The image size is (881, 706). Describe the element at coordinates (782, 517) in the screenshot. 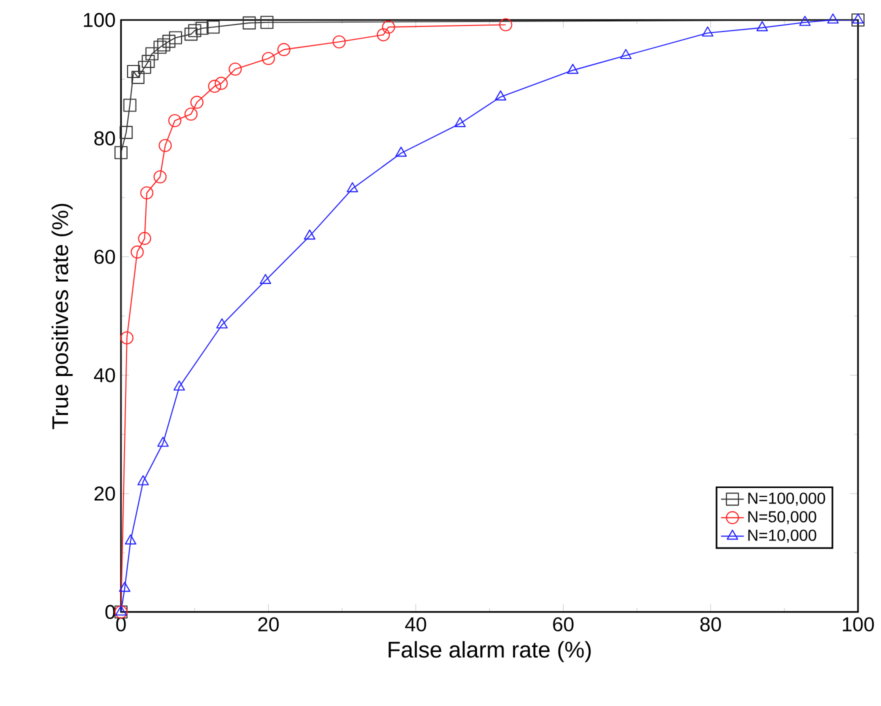

I see `legend-label: N=50,000` at that location.